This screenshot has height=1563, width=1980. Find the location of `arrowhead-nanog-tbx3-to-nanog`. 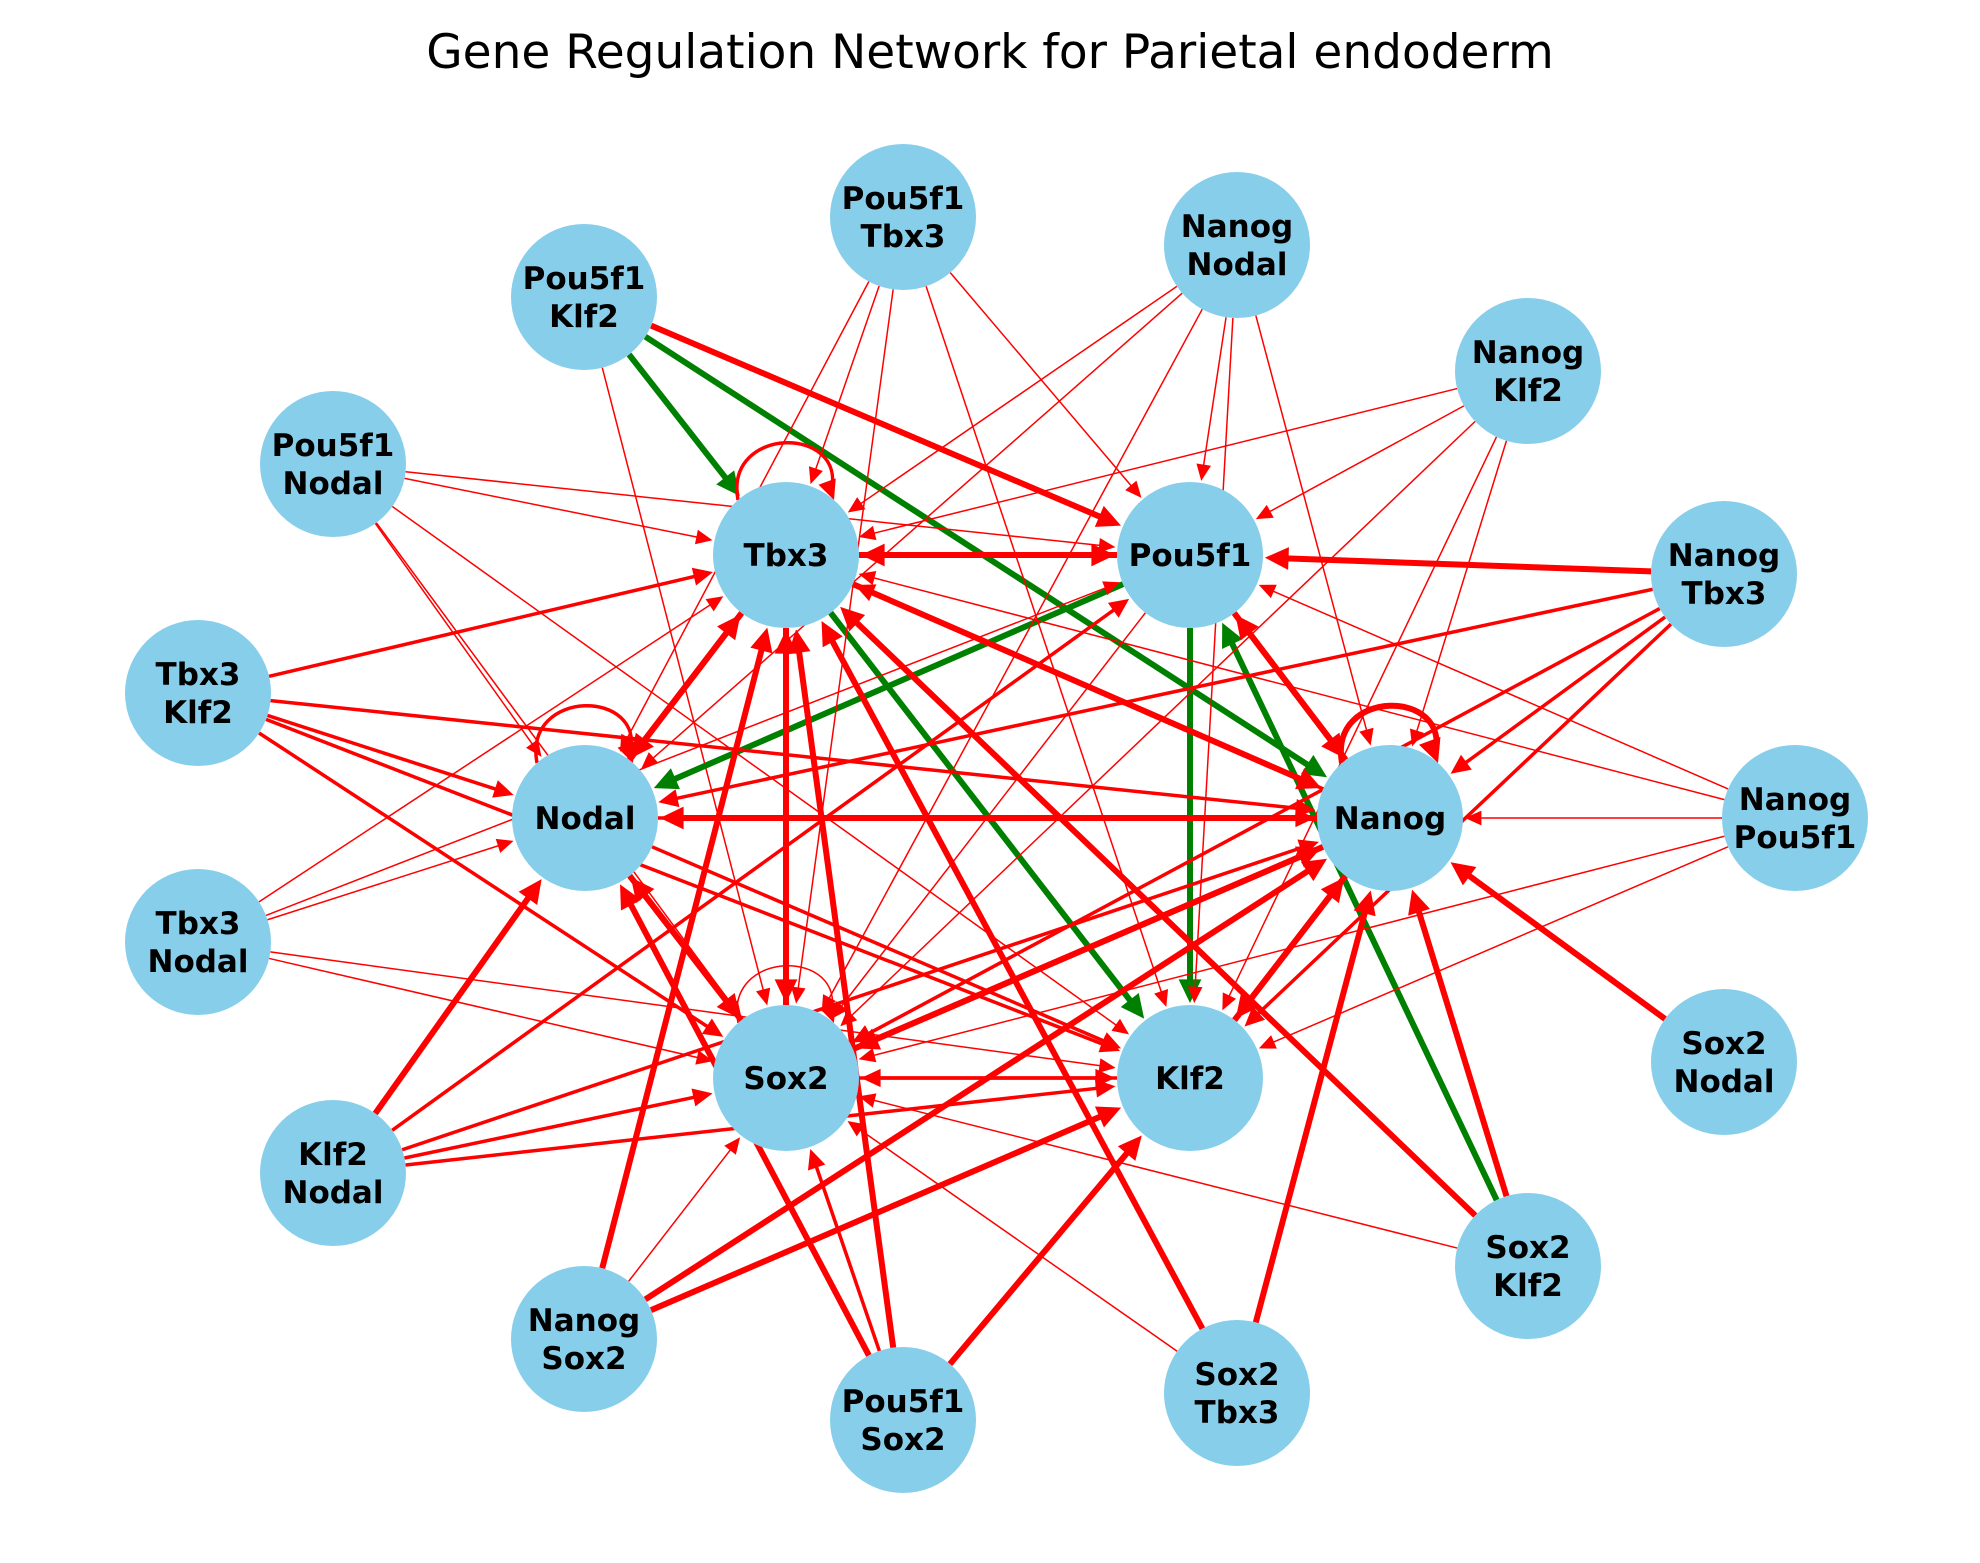

arrowhead-nanog-tbx3-to-nanog is located at coordinates (1461, 764).